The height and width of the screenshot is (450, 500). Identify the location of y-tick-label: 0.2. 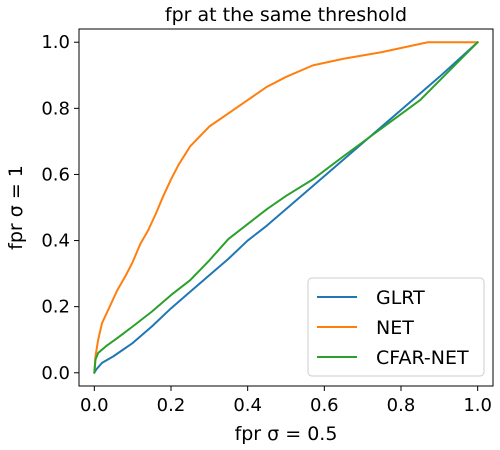
(55, 307).